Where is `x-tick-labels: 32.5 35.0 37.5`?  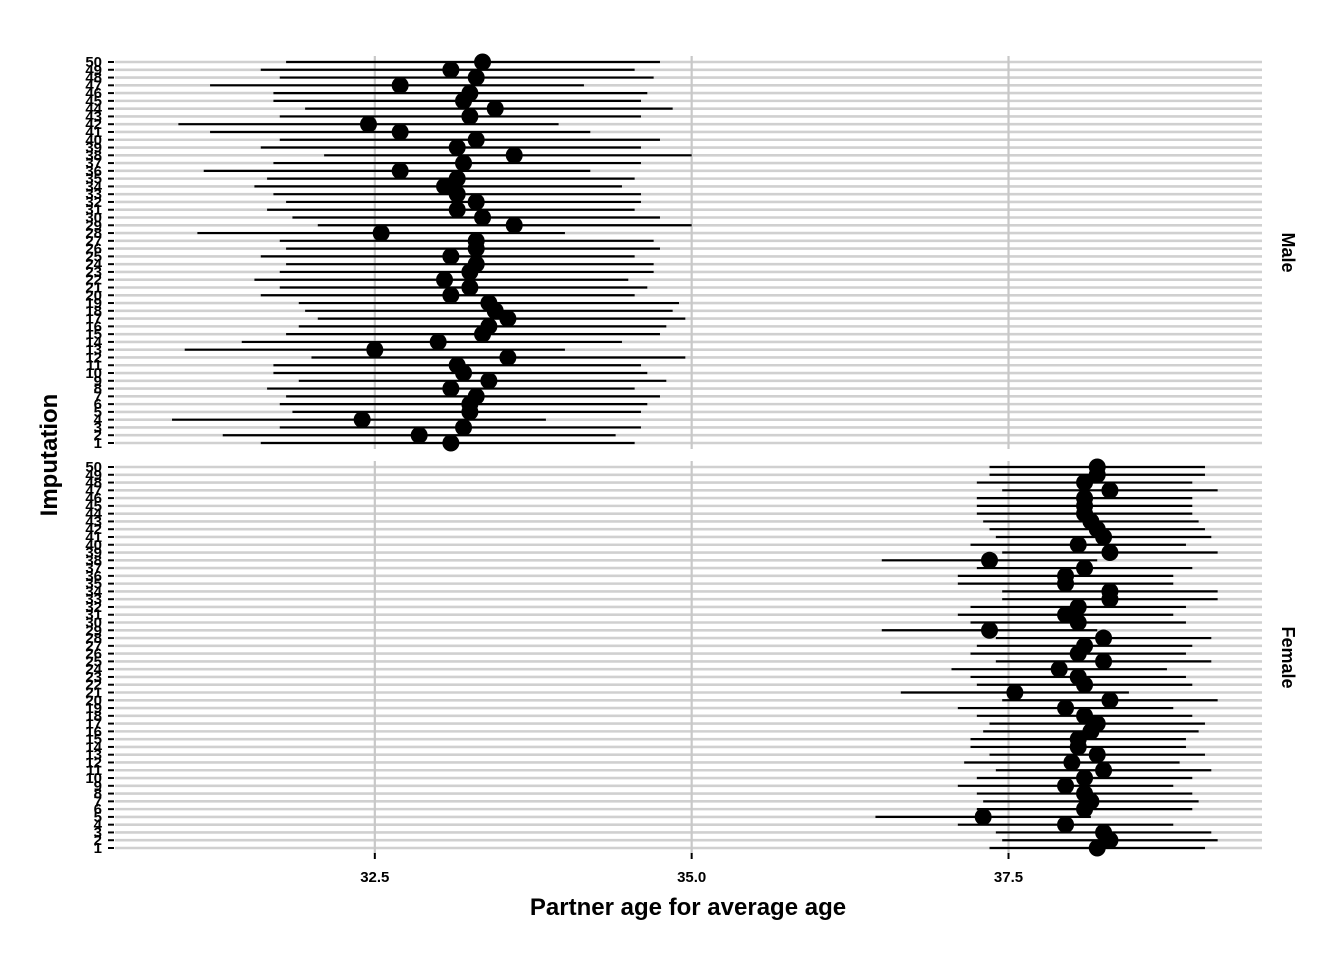
x-tick-labels: 32.5 35.0 37.5 is located at coordinates (691, 869).